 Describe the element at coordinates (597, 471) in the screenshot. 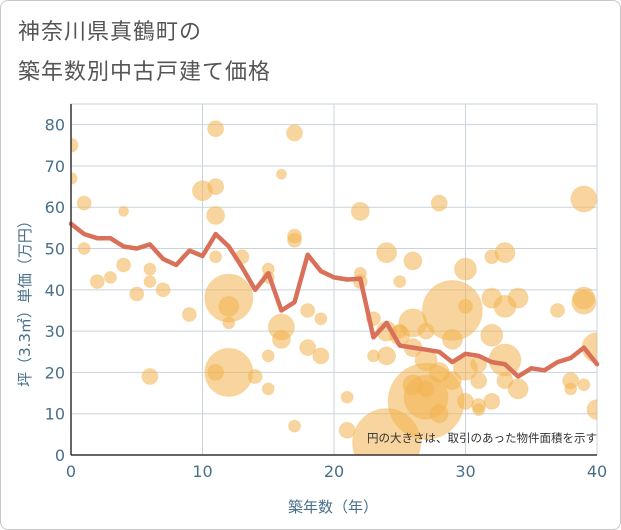

I see `x-tick-label: 40` at that location.